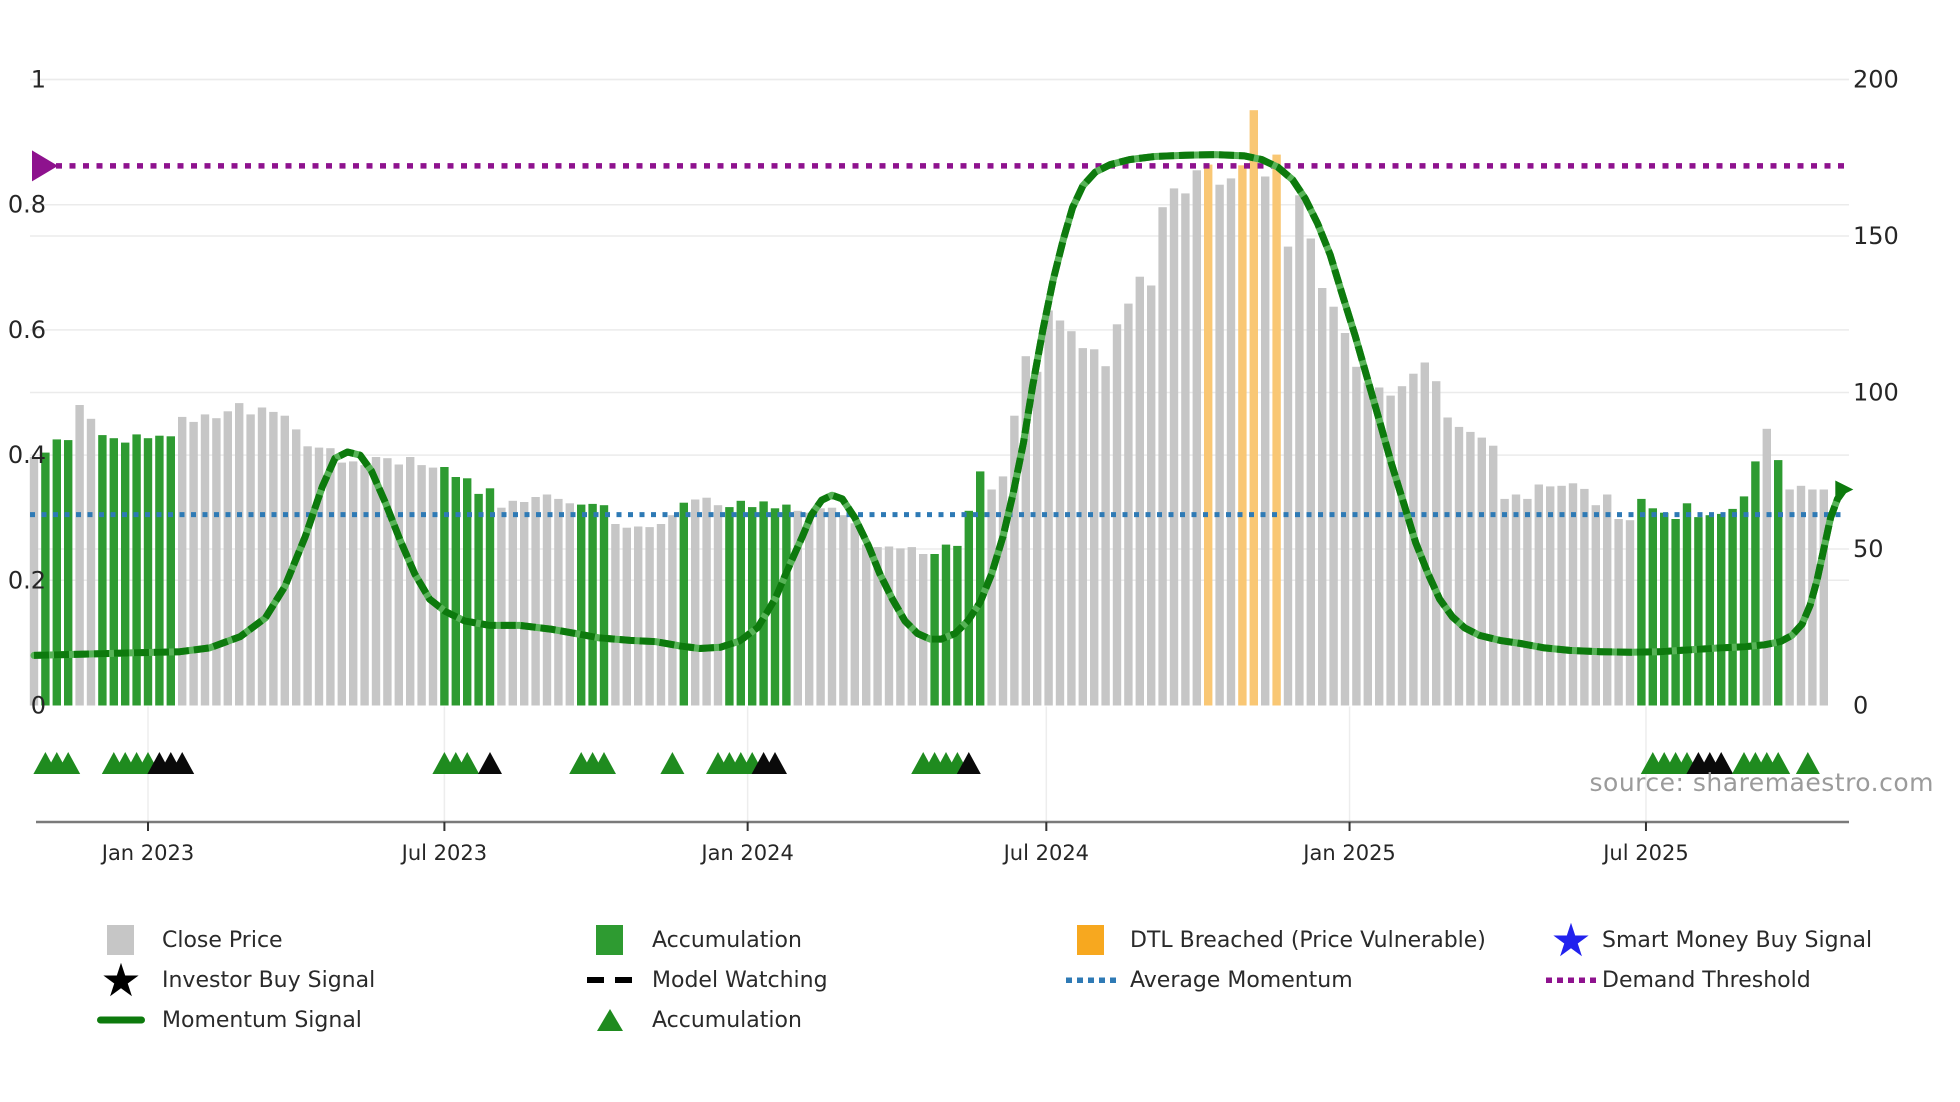 This screenshot has height=1102, width=1960. Describe the element at coordinates (121, 1020) in the screenshot. I see `line-green-icon` at that location.